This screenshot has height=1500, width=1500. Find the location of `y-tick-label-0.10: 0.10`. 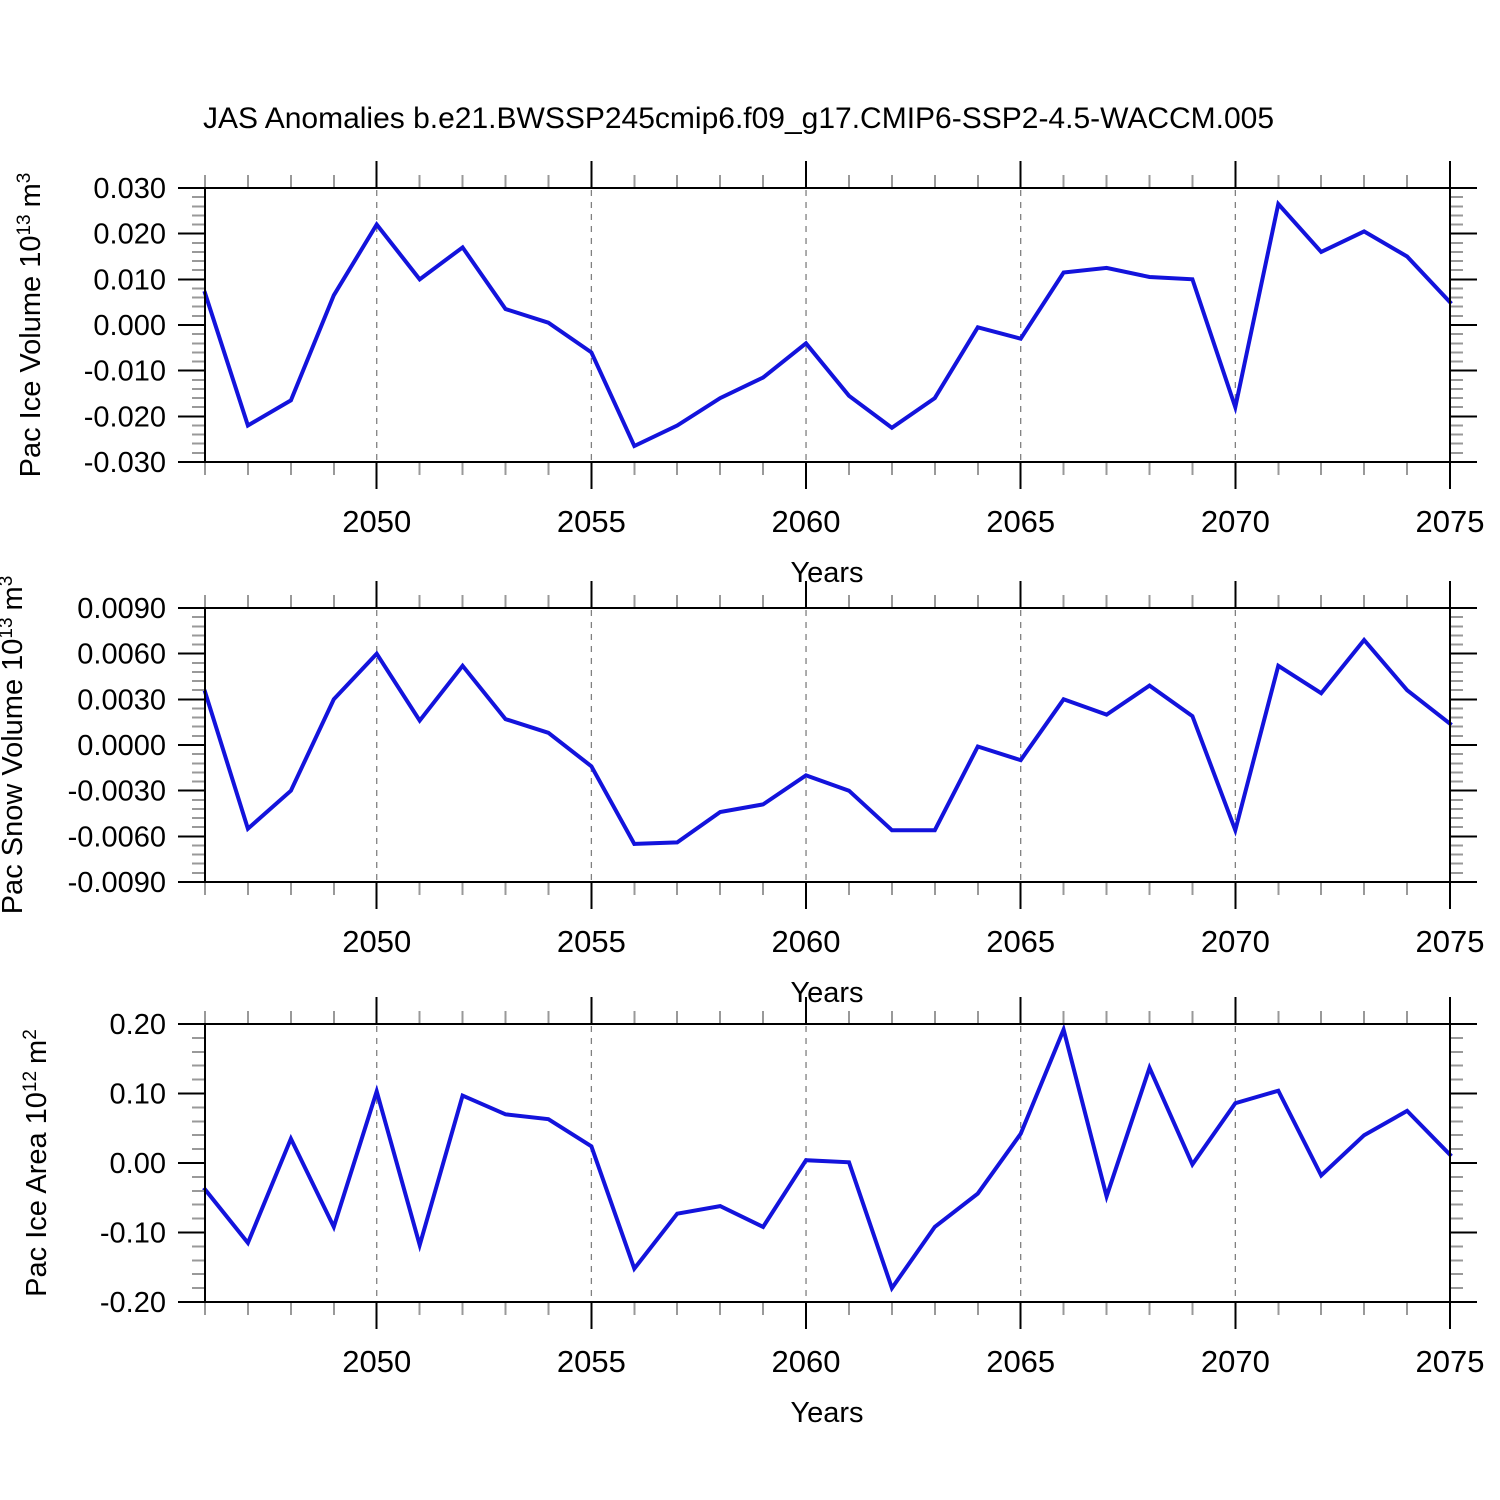

y-tick-label-0.10: 0.10 is located at coordinates (138, 1095).